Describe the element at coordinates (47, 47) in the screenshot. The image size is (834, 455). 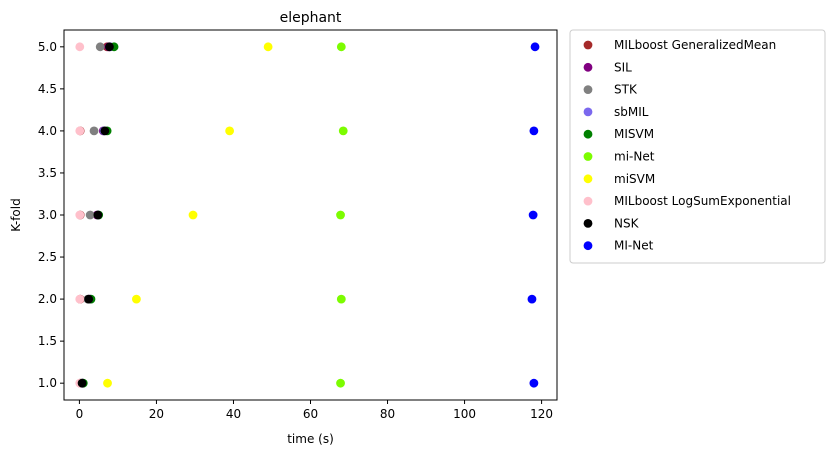
I see `y-tick-label: 5.0` at that location.